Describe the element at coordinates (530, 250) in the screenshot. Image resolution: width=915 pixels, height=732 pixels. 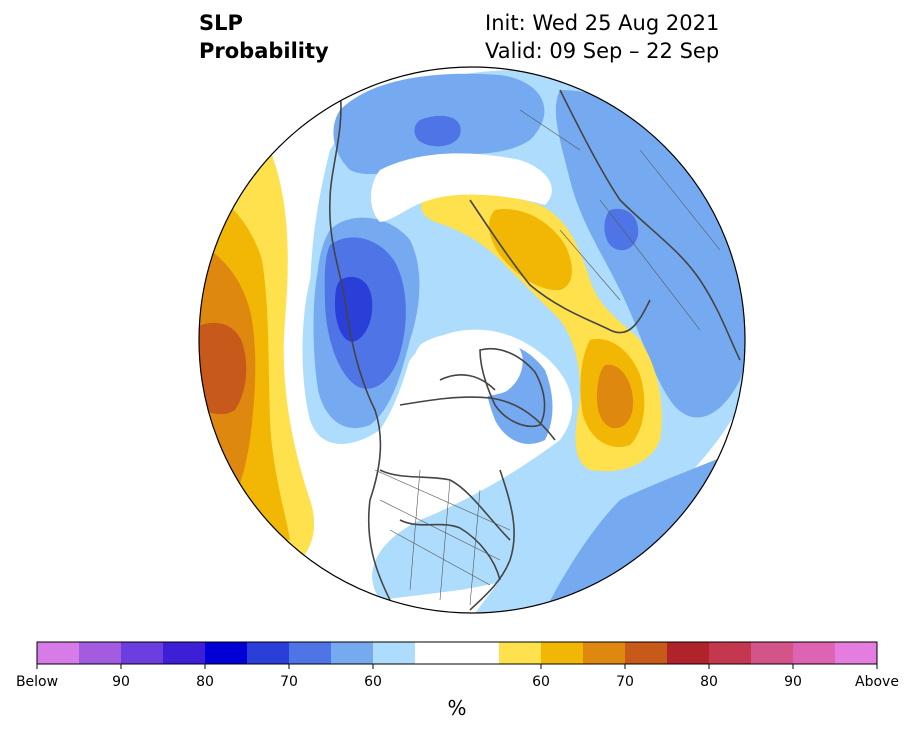
I see `above-normal-65-eurasia` at that location.